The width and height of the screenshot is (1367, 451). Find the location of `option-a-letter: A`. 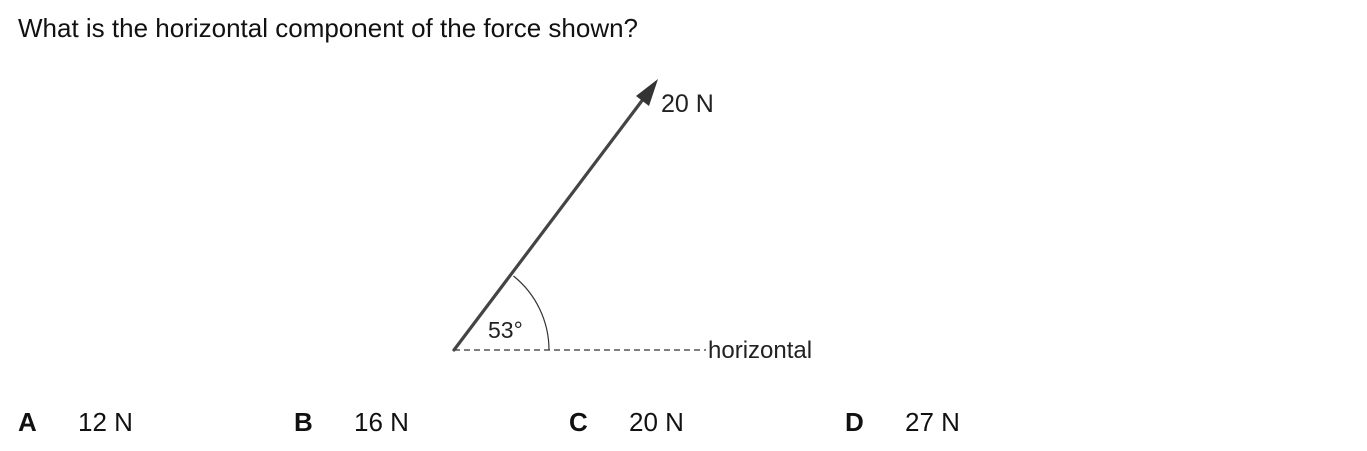

option-a-letter: A is located at coordinates (27, 422).